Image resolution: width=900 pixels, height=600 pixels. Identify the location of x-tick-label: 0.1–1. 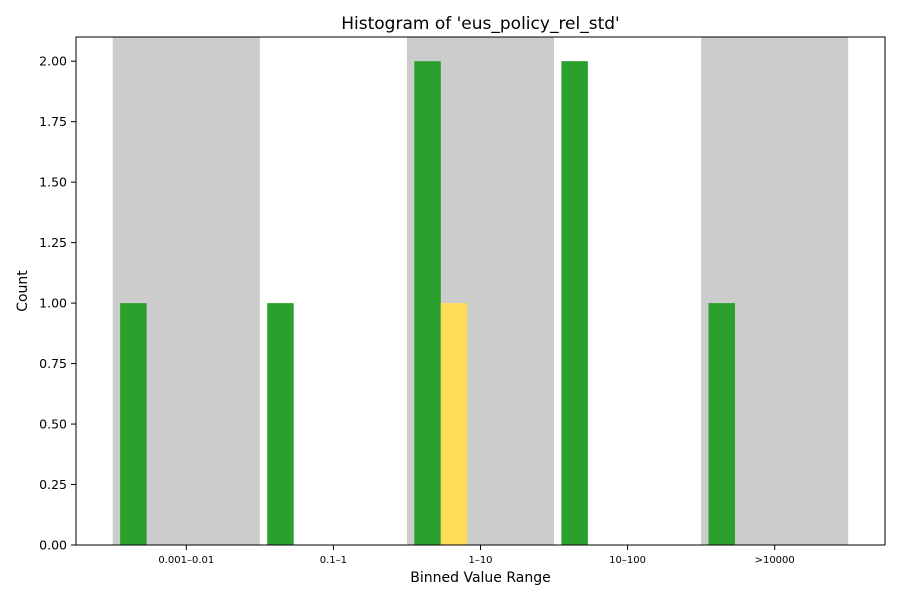
(333, 560).